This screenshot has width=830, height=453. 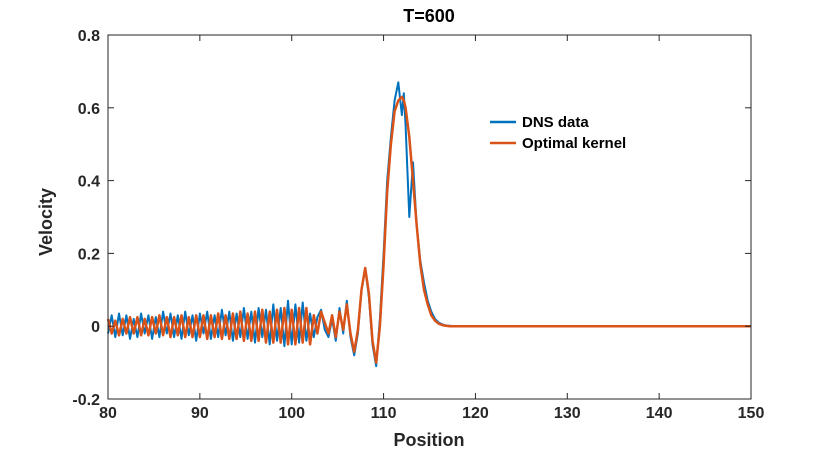 What do you see at coordinates (659, 413) in the screenshot?
I see `x-tick-label: 140` at bounding box center [659, 413].